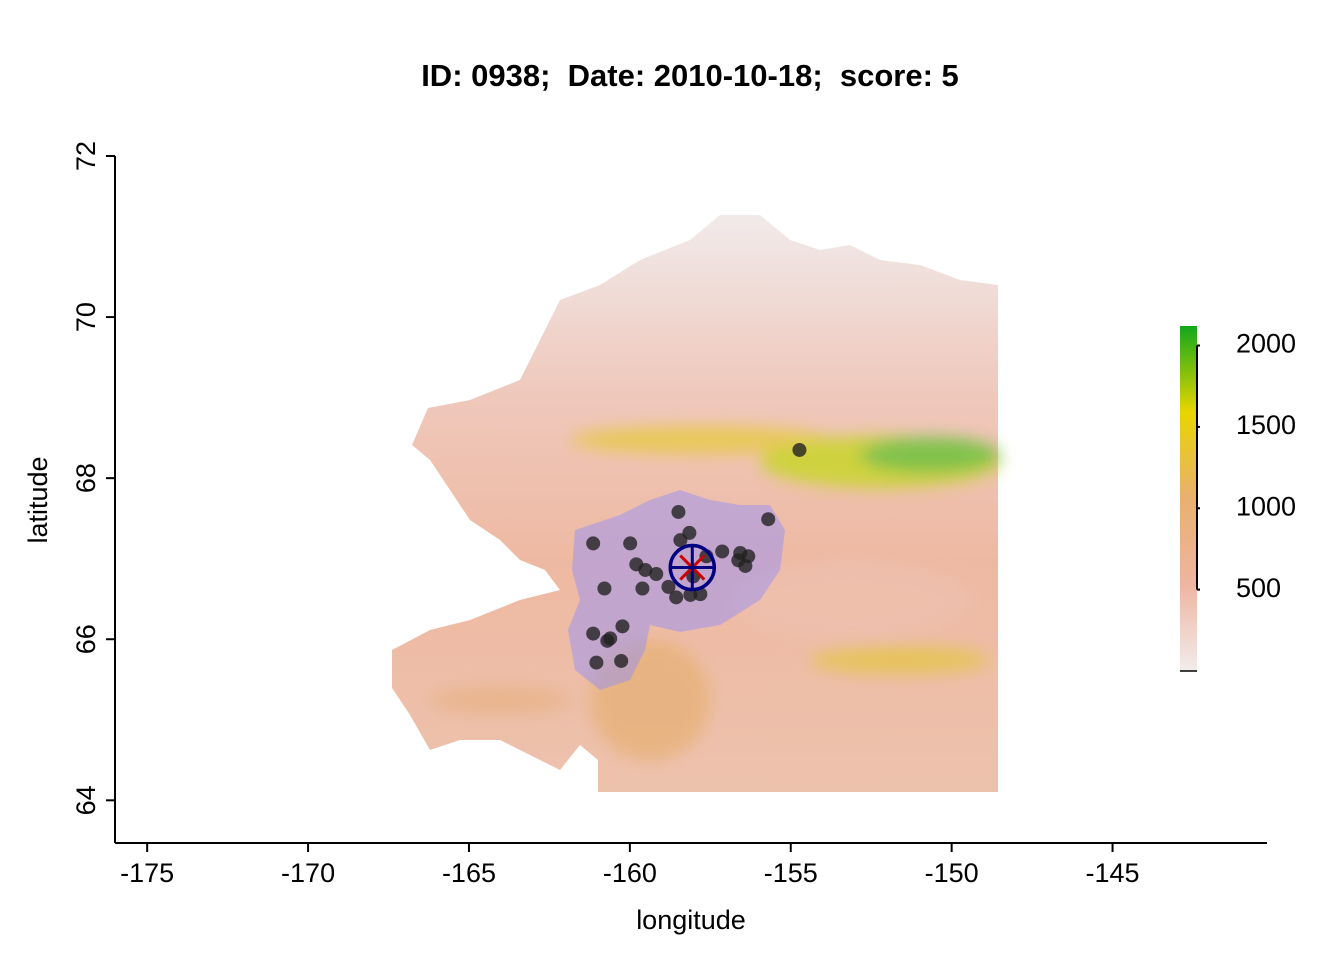 Image resolution: width=1344 pixels, height=965 pixels. Describe the element at coordinates (86, 156) in the screenshot. I see `y-tick-label: 72` at that location.